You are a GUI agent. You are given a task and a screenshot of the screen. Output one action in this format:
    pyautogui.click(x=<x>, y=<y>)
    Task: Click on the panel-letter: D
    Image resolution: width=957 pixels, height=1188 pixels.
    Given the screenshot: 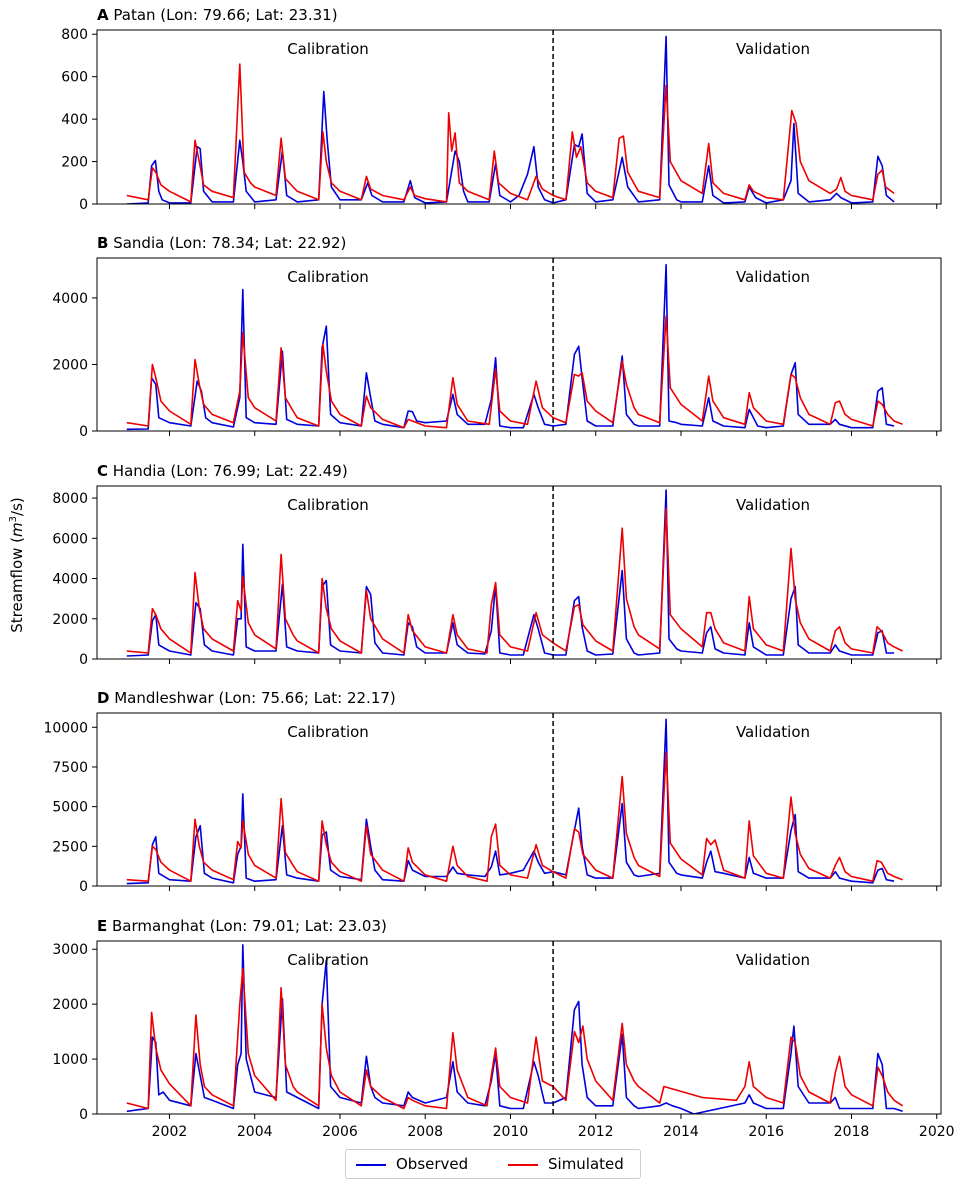 What is the action you would take?
    pyautogui.click(x=103, y=698)
    